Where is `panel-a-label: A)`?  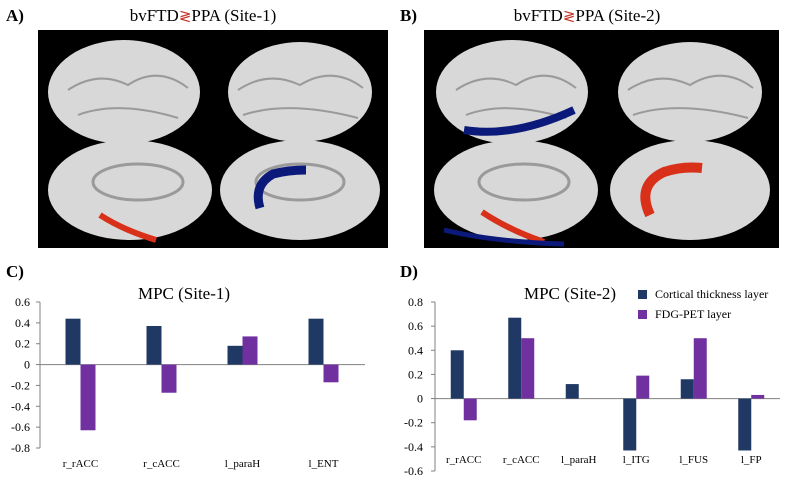 panel-a-label: A) is located at coordinates (15, 15).